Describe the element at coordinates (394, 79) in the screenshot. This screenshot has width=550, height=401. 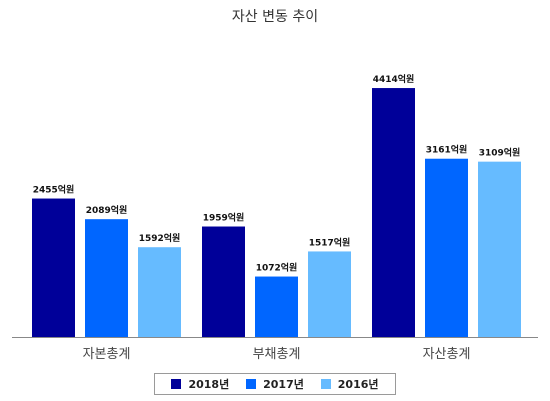
I see `data-label: 4414억원` at that location.